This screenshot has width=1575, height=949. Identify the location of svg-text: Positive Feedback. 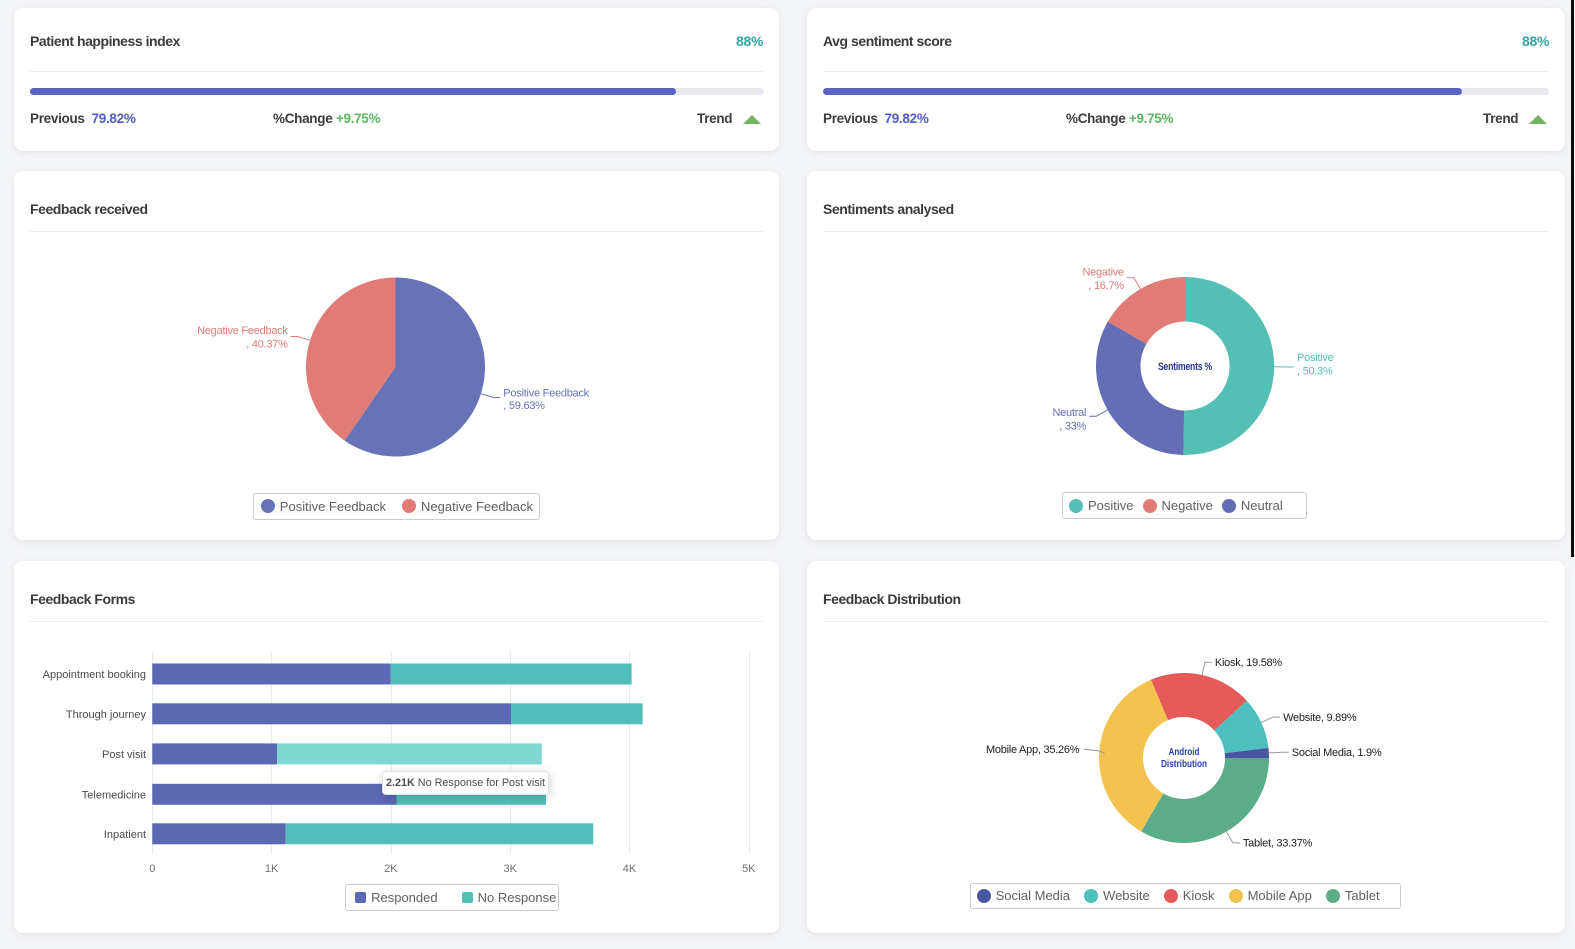
(546, 393).